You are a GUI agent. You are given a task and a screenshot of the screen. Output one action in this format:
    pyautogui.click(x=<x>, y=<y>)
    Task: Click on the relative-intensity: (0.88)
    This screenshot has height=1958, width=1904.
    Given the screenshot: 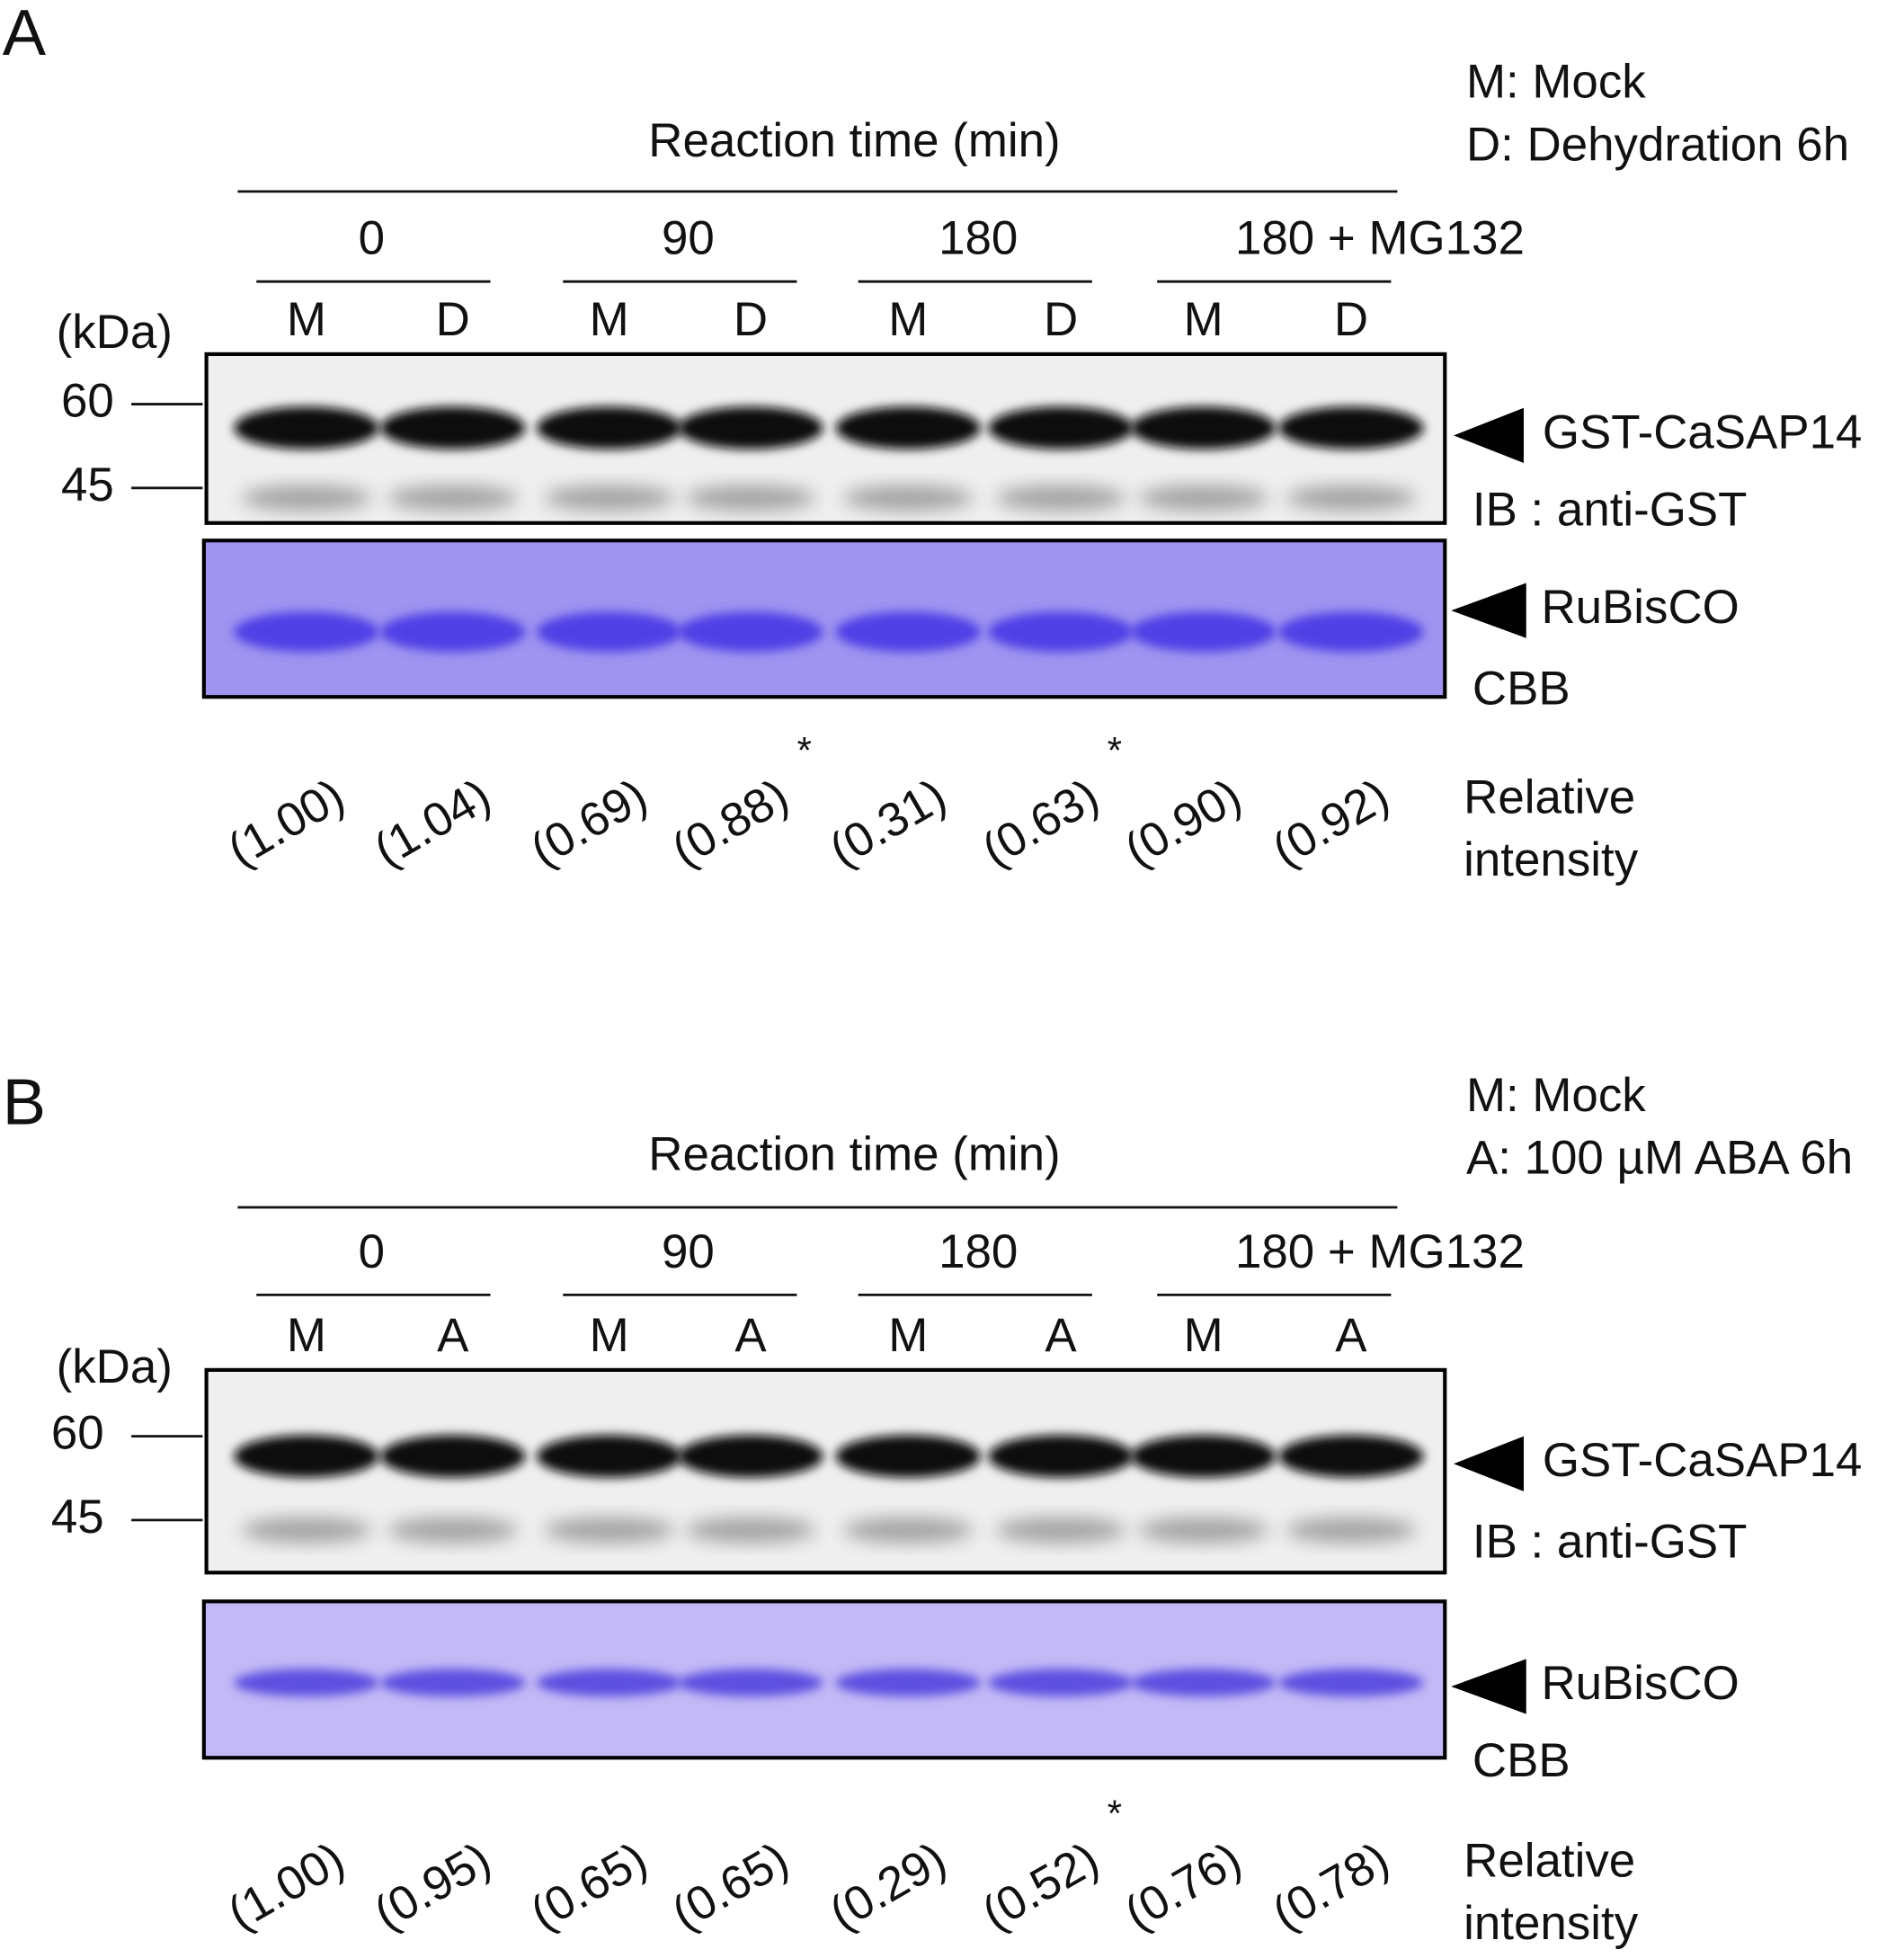 What is the action you would take?
    pyautogui.click(x=730, y=823)
    